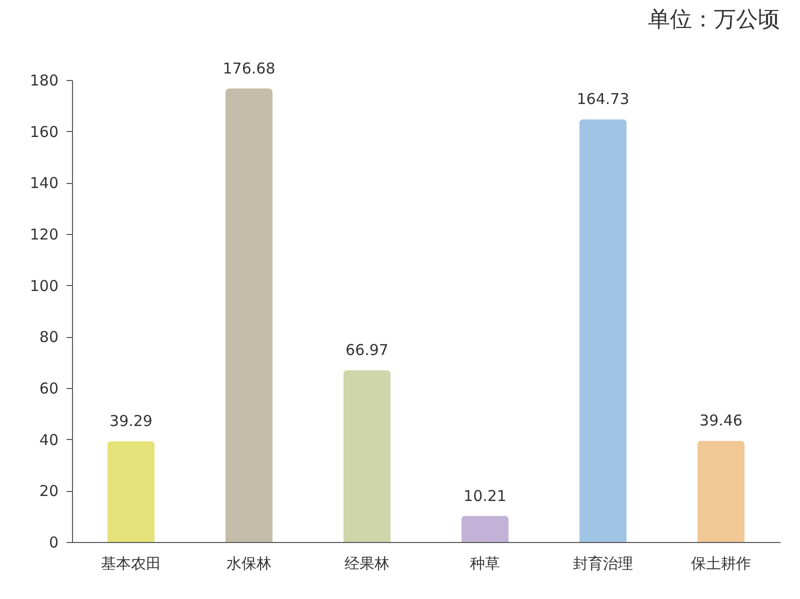 The height and width of the screenshot is (599, 800). I want to click on text: 单位：万公顷, so click(714, 20).